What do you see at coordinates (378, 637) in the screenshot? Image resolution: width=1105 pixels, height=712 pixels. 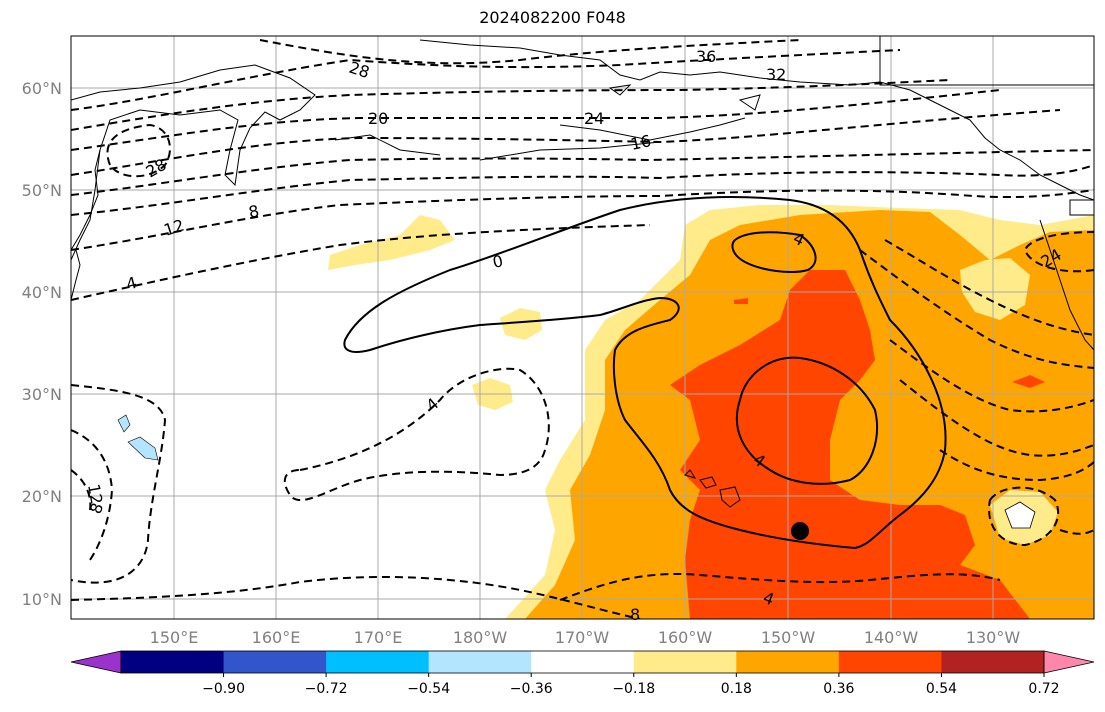 I see `lon-label: 170°E` at bounding box center [378, 637].